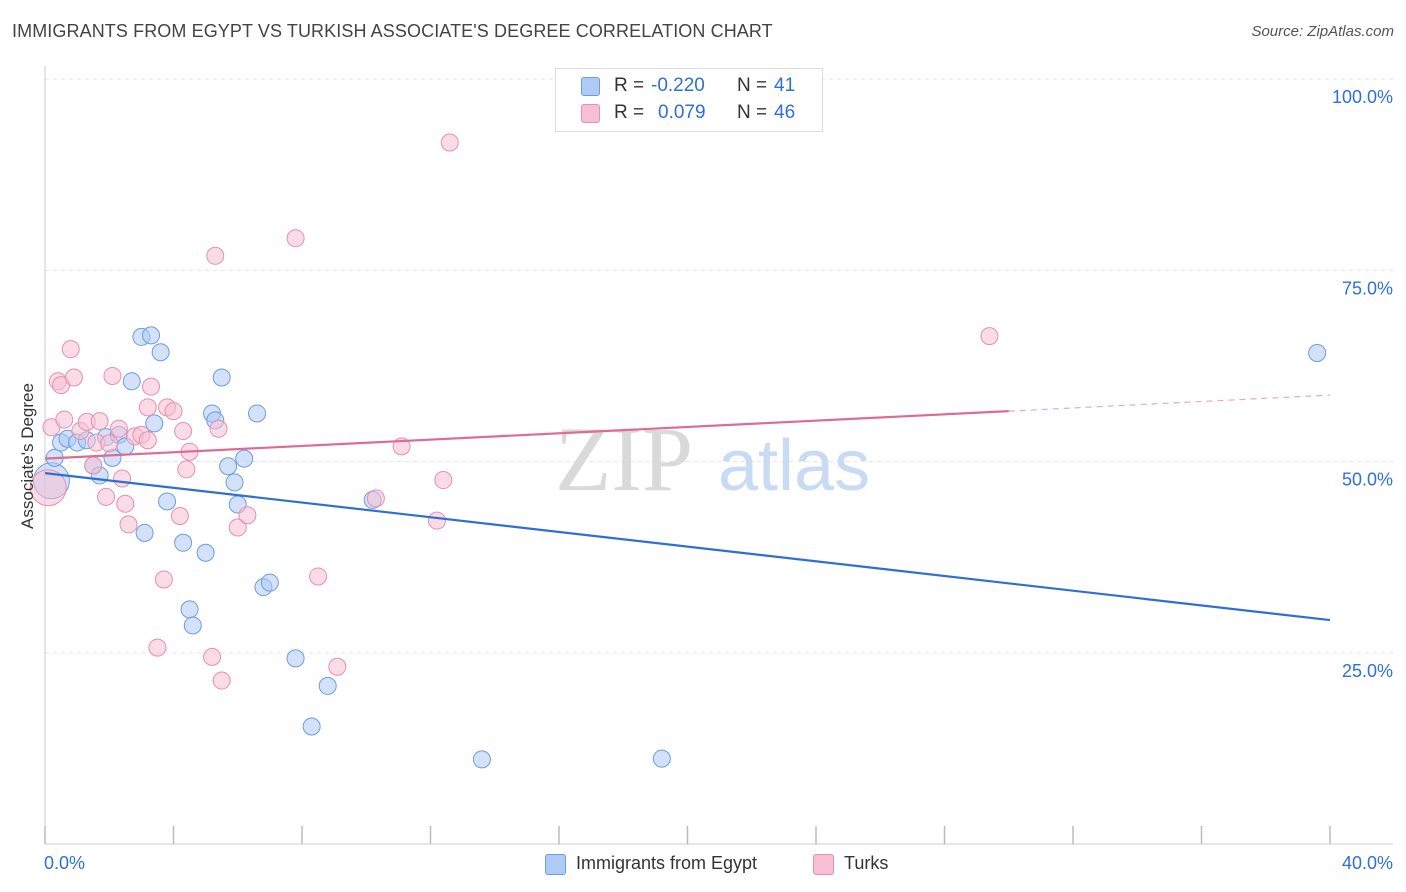 This screenshot has height=892, width=1406. Describe the element at coordinates (667, 863) in the screenshot. I see `legend-label-egypt: Immigrants from Egypt` at that location.